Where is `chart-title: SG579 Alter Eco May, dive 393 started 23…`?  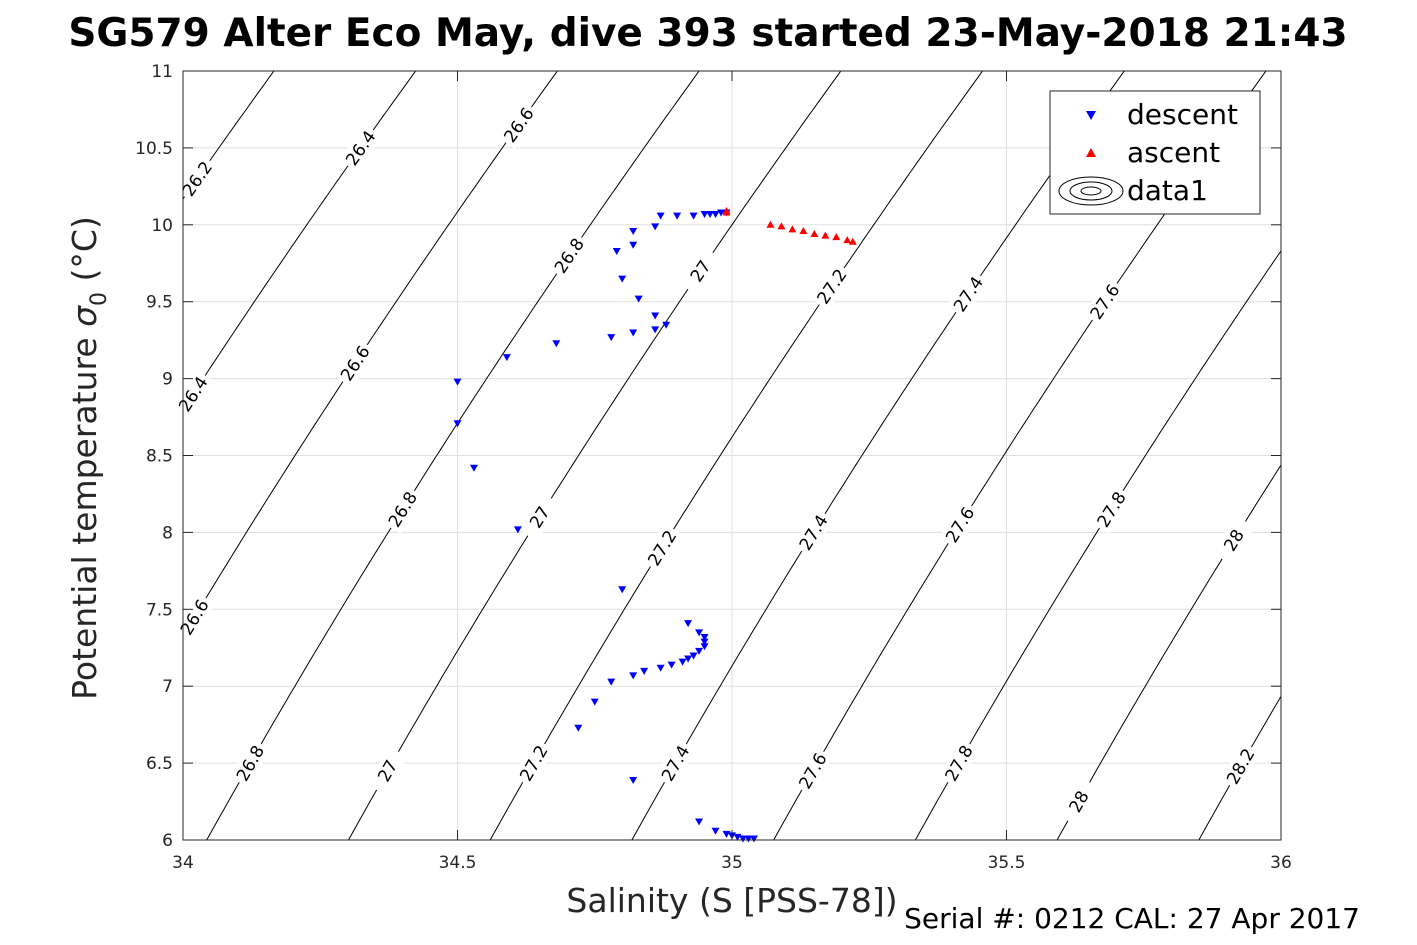 chart-title: SG579 Alter Eco May, dive 393 started 23… is located at coordinates (707, 33).